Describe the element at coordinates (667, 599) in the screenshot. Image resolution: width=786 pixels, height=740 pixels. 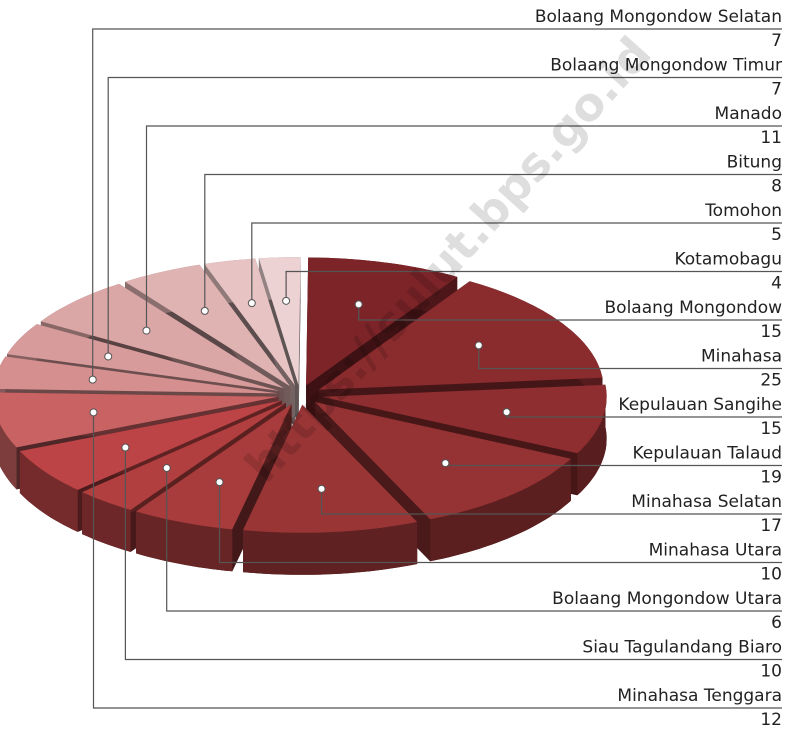
I see `category-label: Bolaang Mongondow Utara` at that location.